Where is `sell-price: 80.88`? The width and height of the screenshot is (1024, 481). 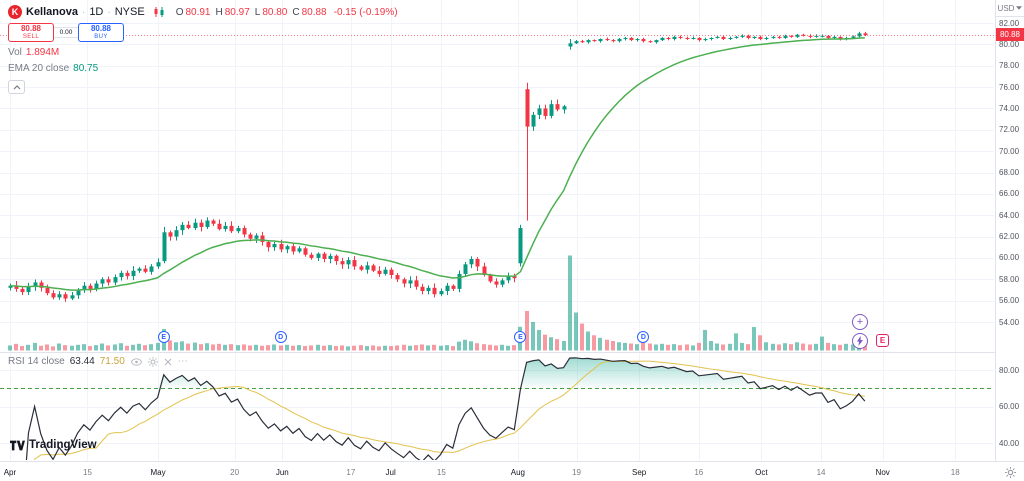
sell-price: 80.88 is located at coordinates (31, 28).